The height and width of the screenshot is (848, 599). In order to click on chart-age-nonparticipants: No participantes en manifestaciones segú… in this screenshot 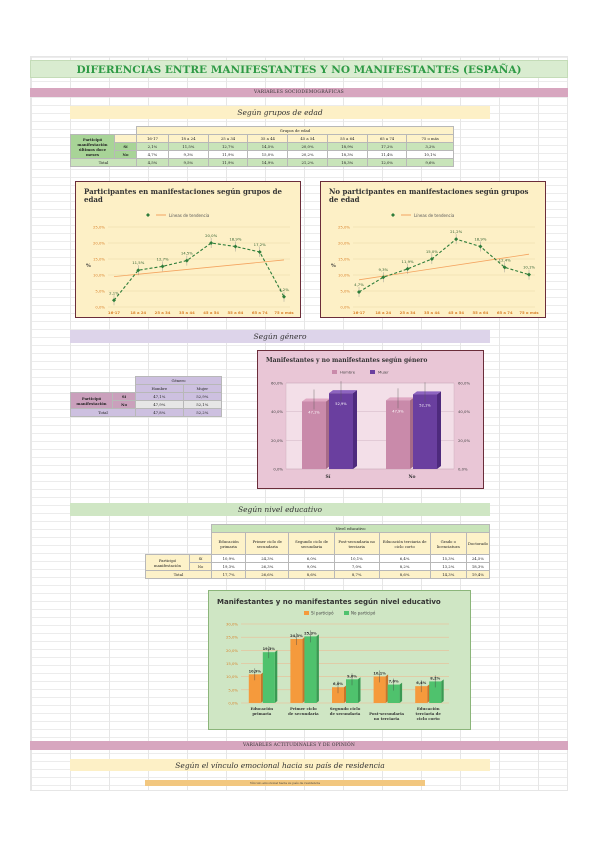, I will do `click(433, 249)`.